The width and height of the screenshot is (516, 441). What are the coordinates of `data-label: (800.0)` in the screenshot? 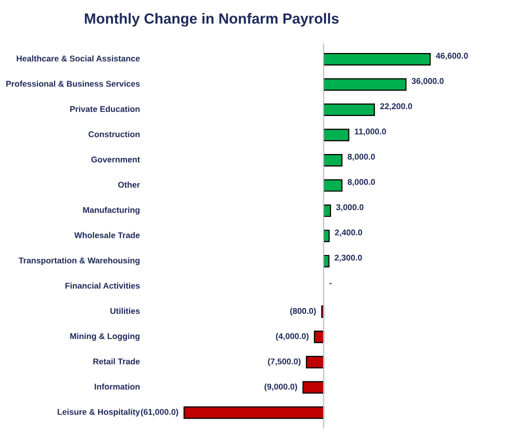 It's located at (303, 312).